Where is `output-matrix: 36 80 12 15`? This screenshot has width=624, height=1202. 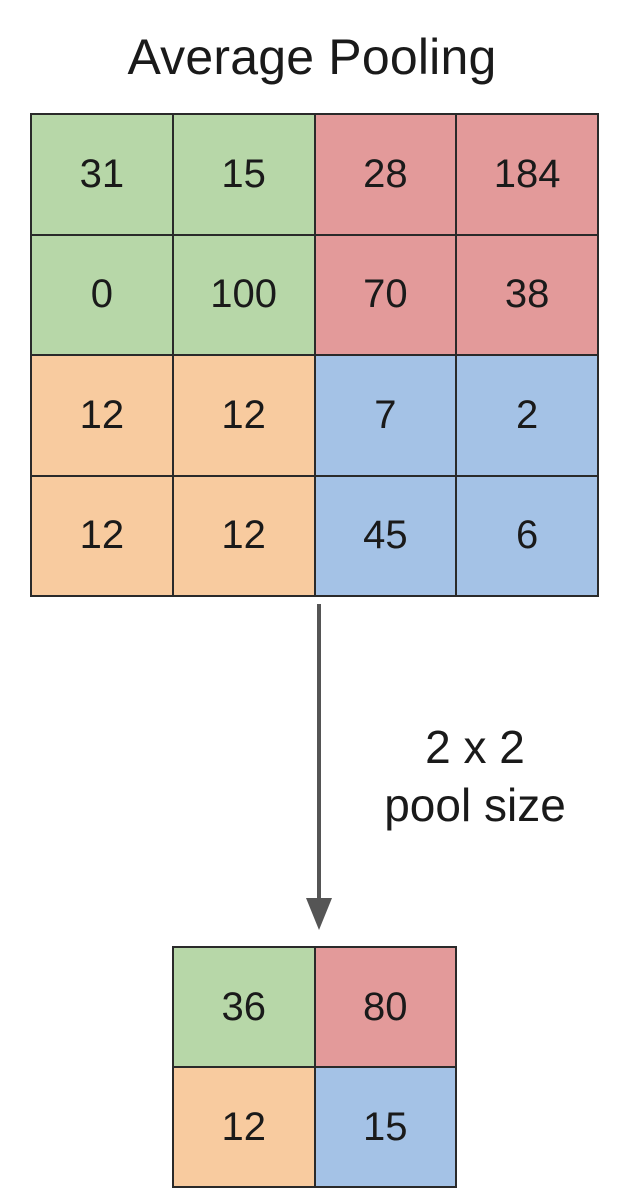
output-matrix: 36 80 12 15 is located at coordinates (314, 1067).